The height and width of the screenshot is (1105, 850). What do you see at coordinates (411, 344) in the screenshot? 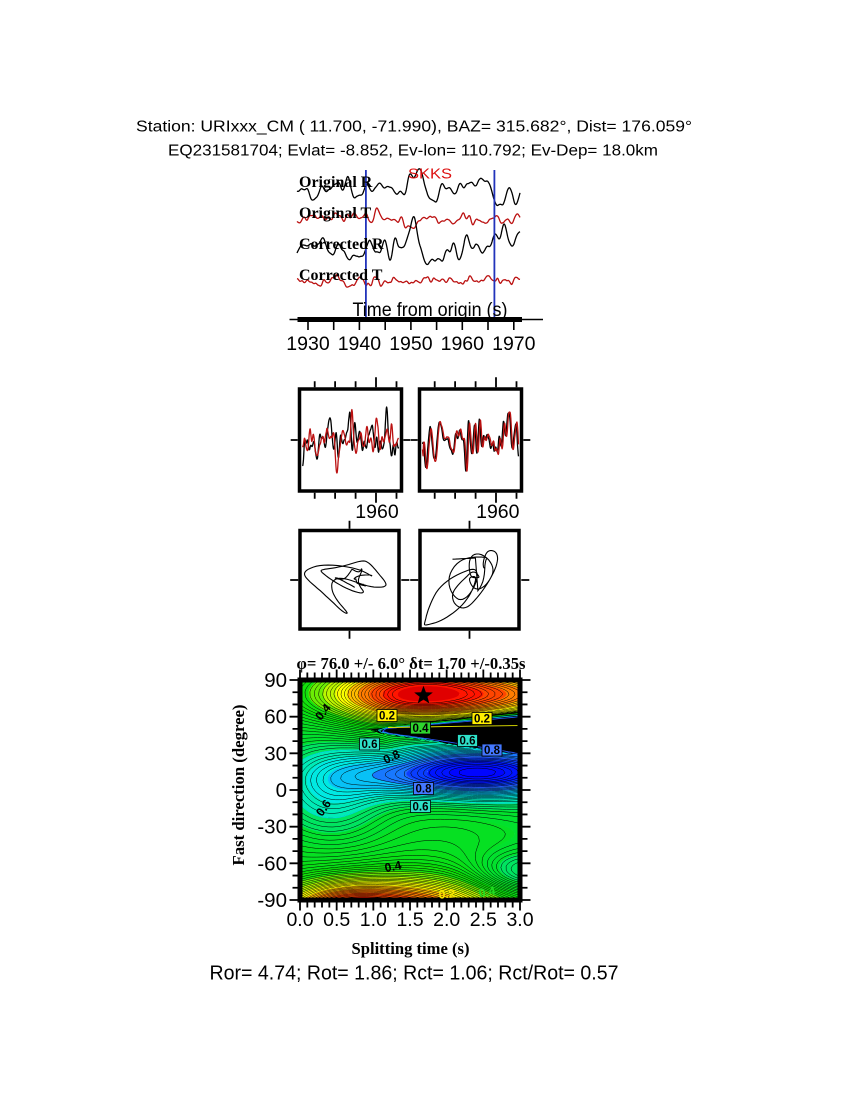
I see `svg-text: 1950` at bounding box center [411, 344].